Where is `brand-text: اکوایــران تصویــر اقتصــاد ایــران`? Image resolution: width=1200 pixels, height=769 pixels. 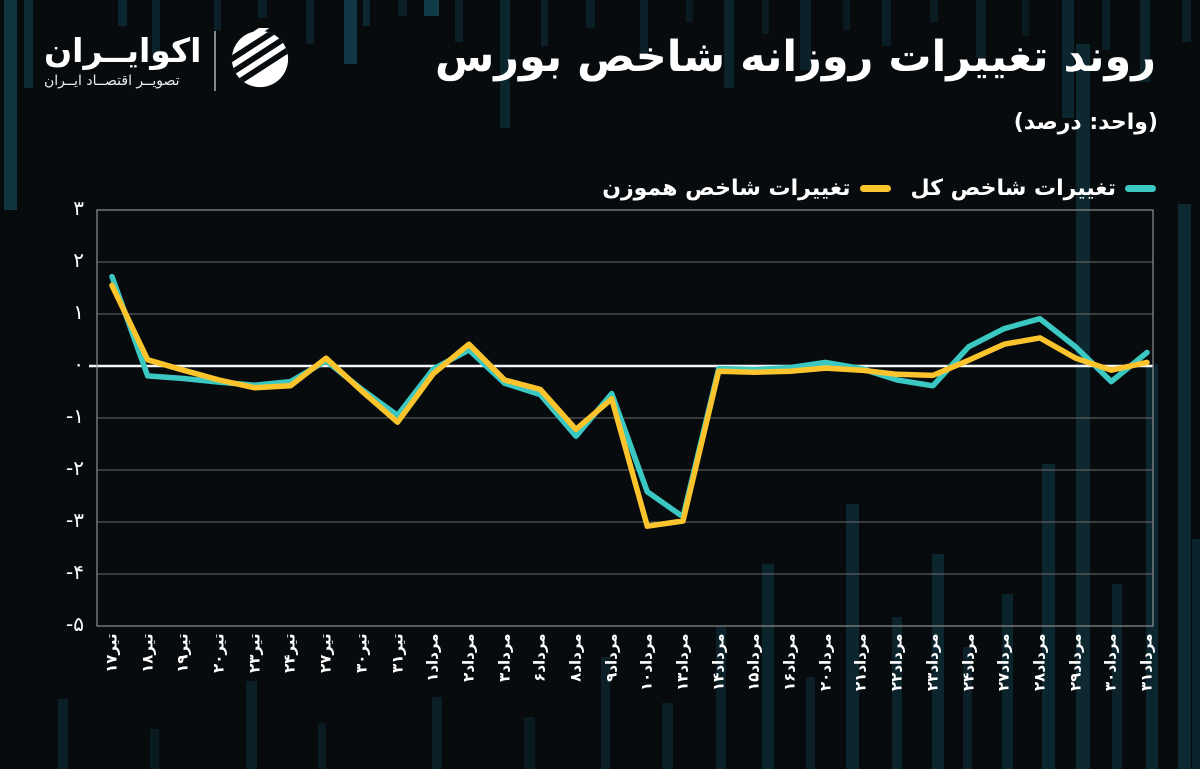 brand-text: اکوایــران تصویــر اقتصــاد ایــران is located at coordinates (123, 60).